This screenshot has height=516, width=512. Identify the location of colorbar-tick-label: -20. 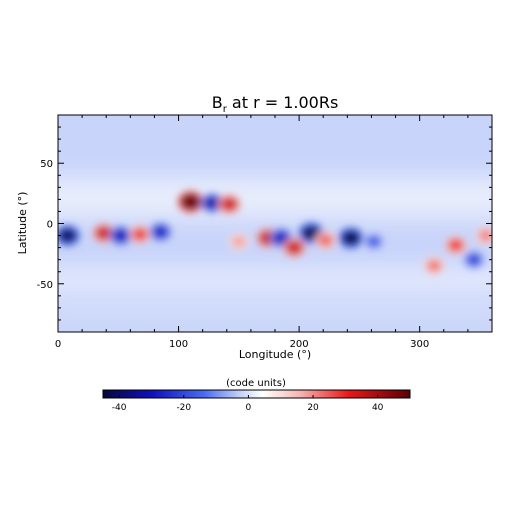
(183, 408).